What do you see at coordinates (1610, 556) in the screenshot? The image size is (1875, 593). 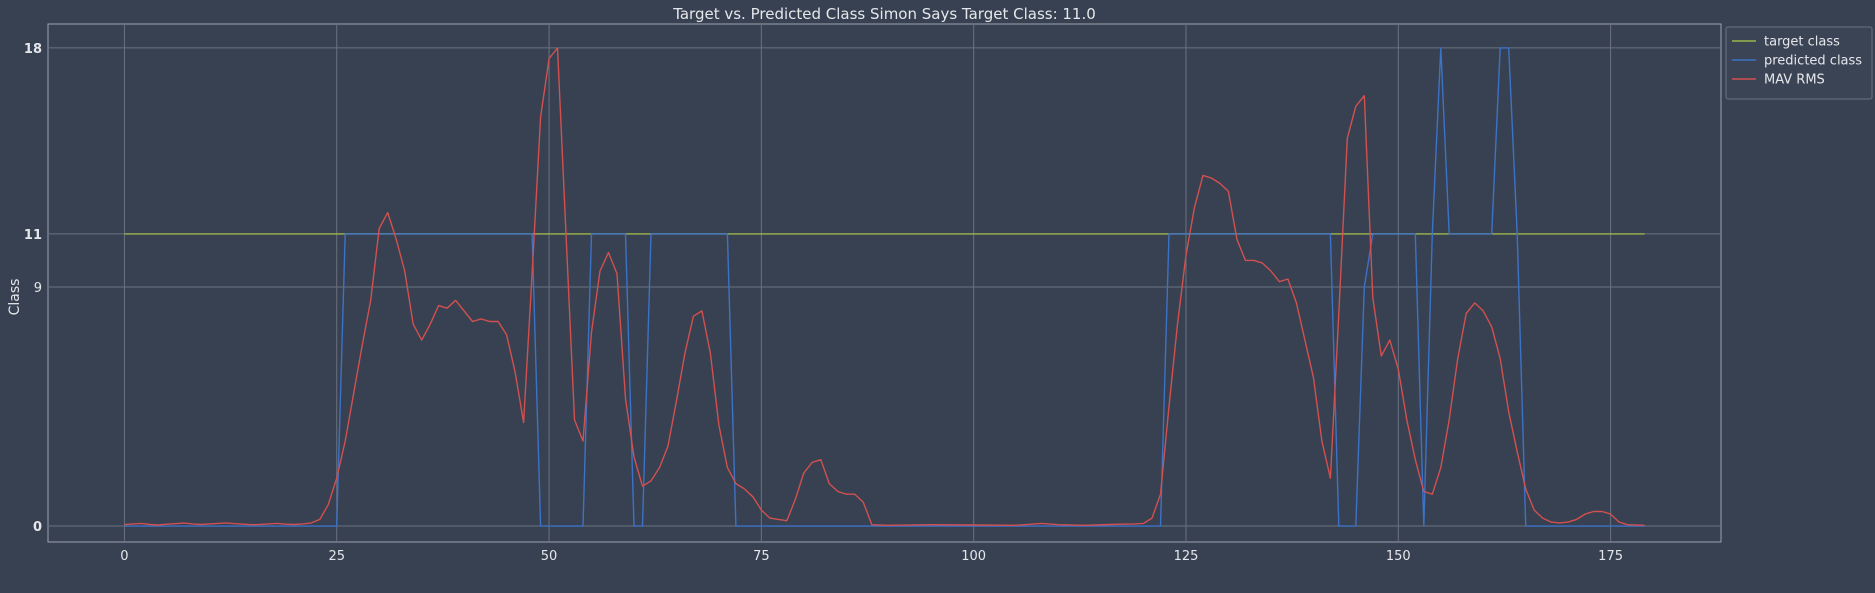 I see `x-tick-label: 175` at bounding box center [1610, 556].